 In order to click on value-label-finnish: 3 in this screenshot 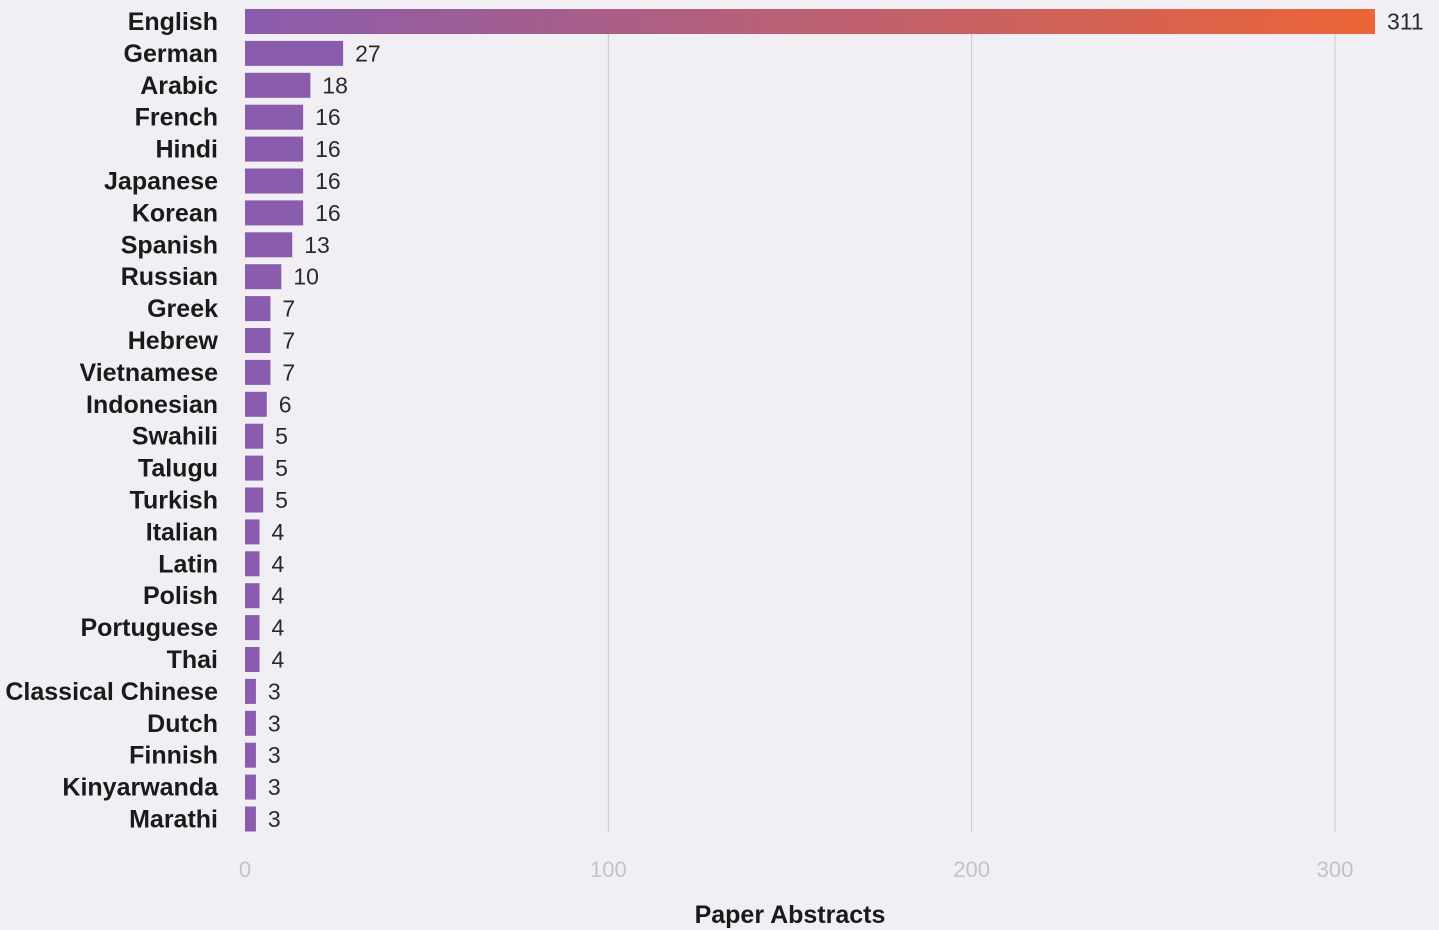, I will do `click(274, 755)`.